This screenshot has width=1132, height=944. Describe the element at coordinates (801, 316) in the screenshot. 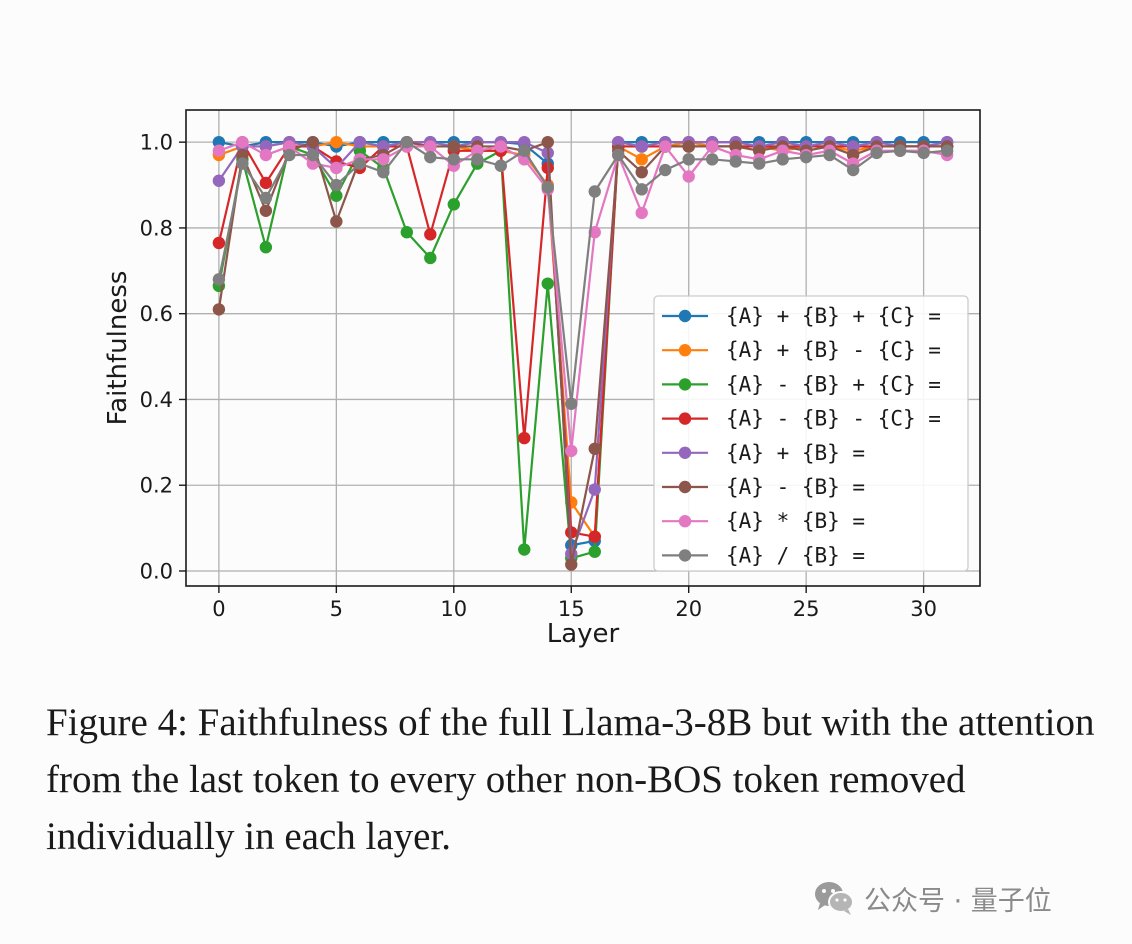

I see `legend-entry: {A} + {B} + {C} =` at that location.